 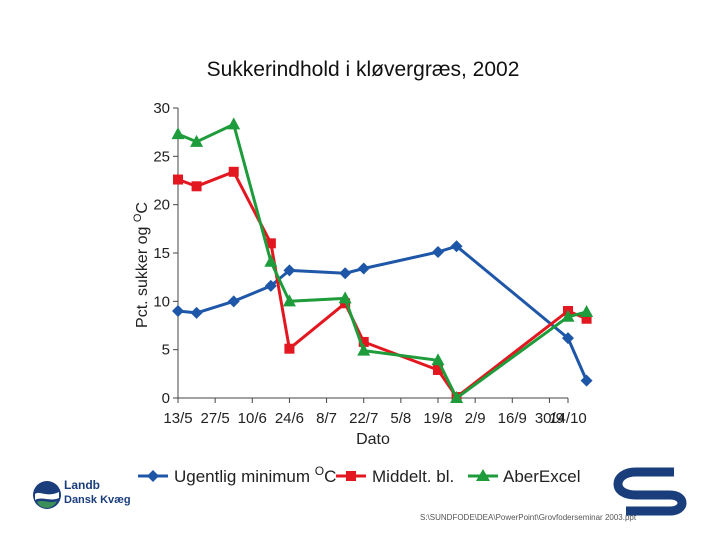 What do you see at coordinates (166, 350) in the screenshot?
I see `y-tick-label: 5` at bounding box center [166, 350].